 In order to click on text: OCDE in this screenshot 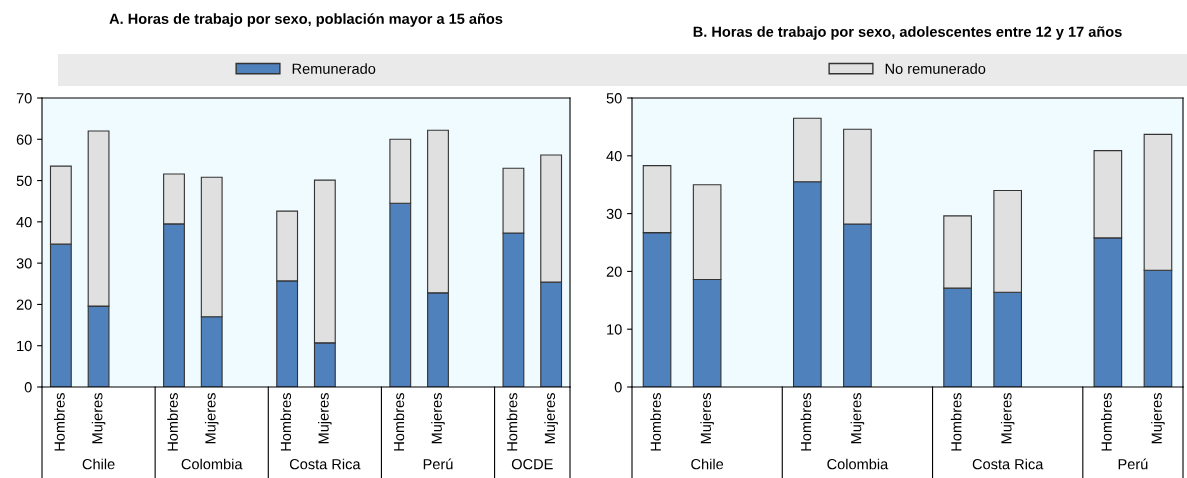, I will do `click(532, 464)`.